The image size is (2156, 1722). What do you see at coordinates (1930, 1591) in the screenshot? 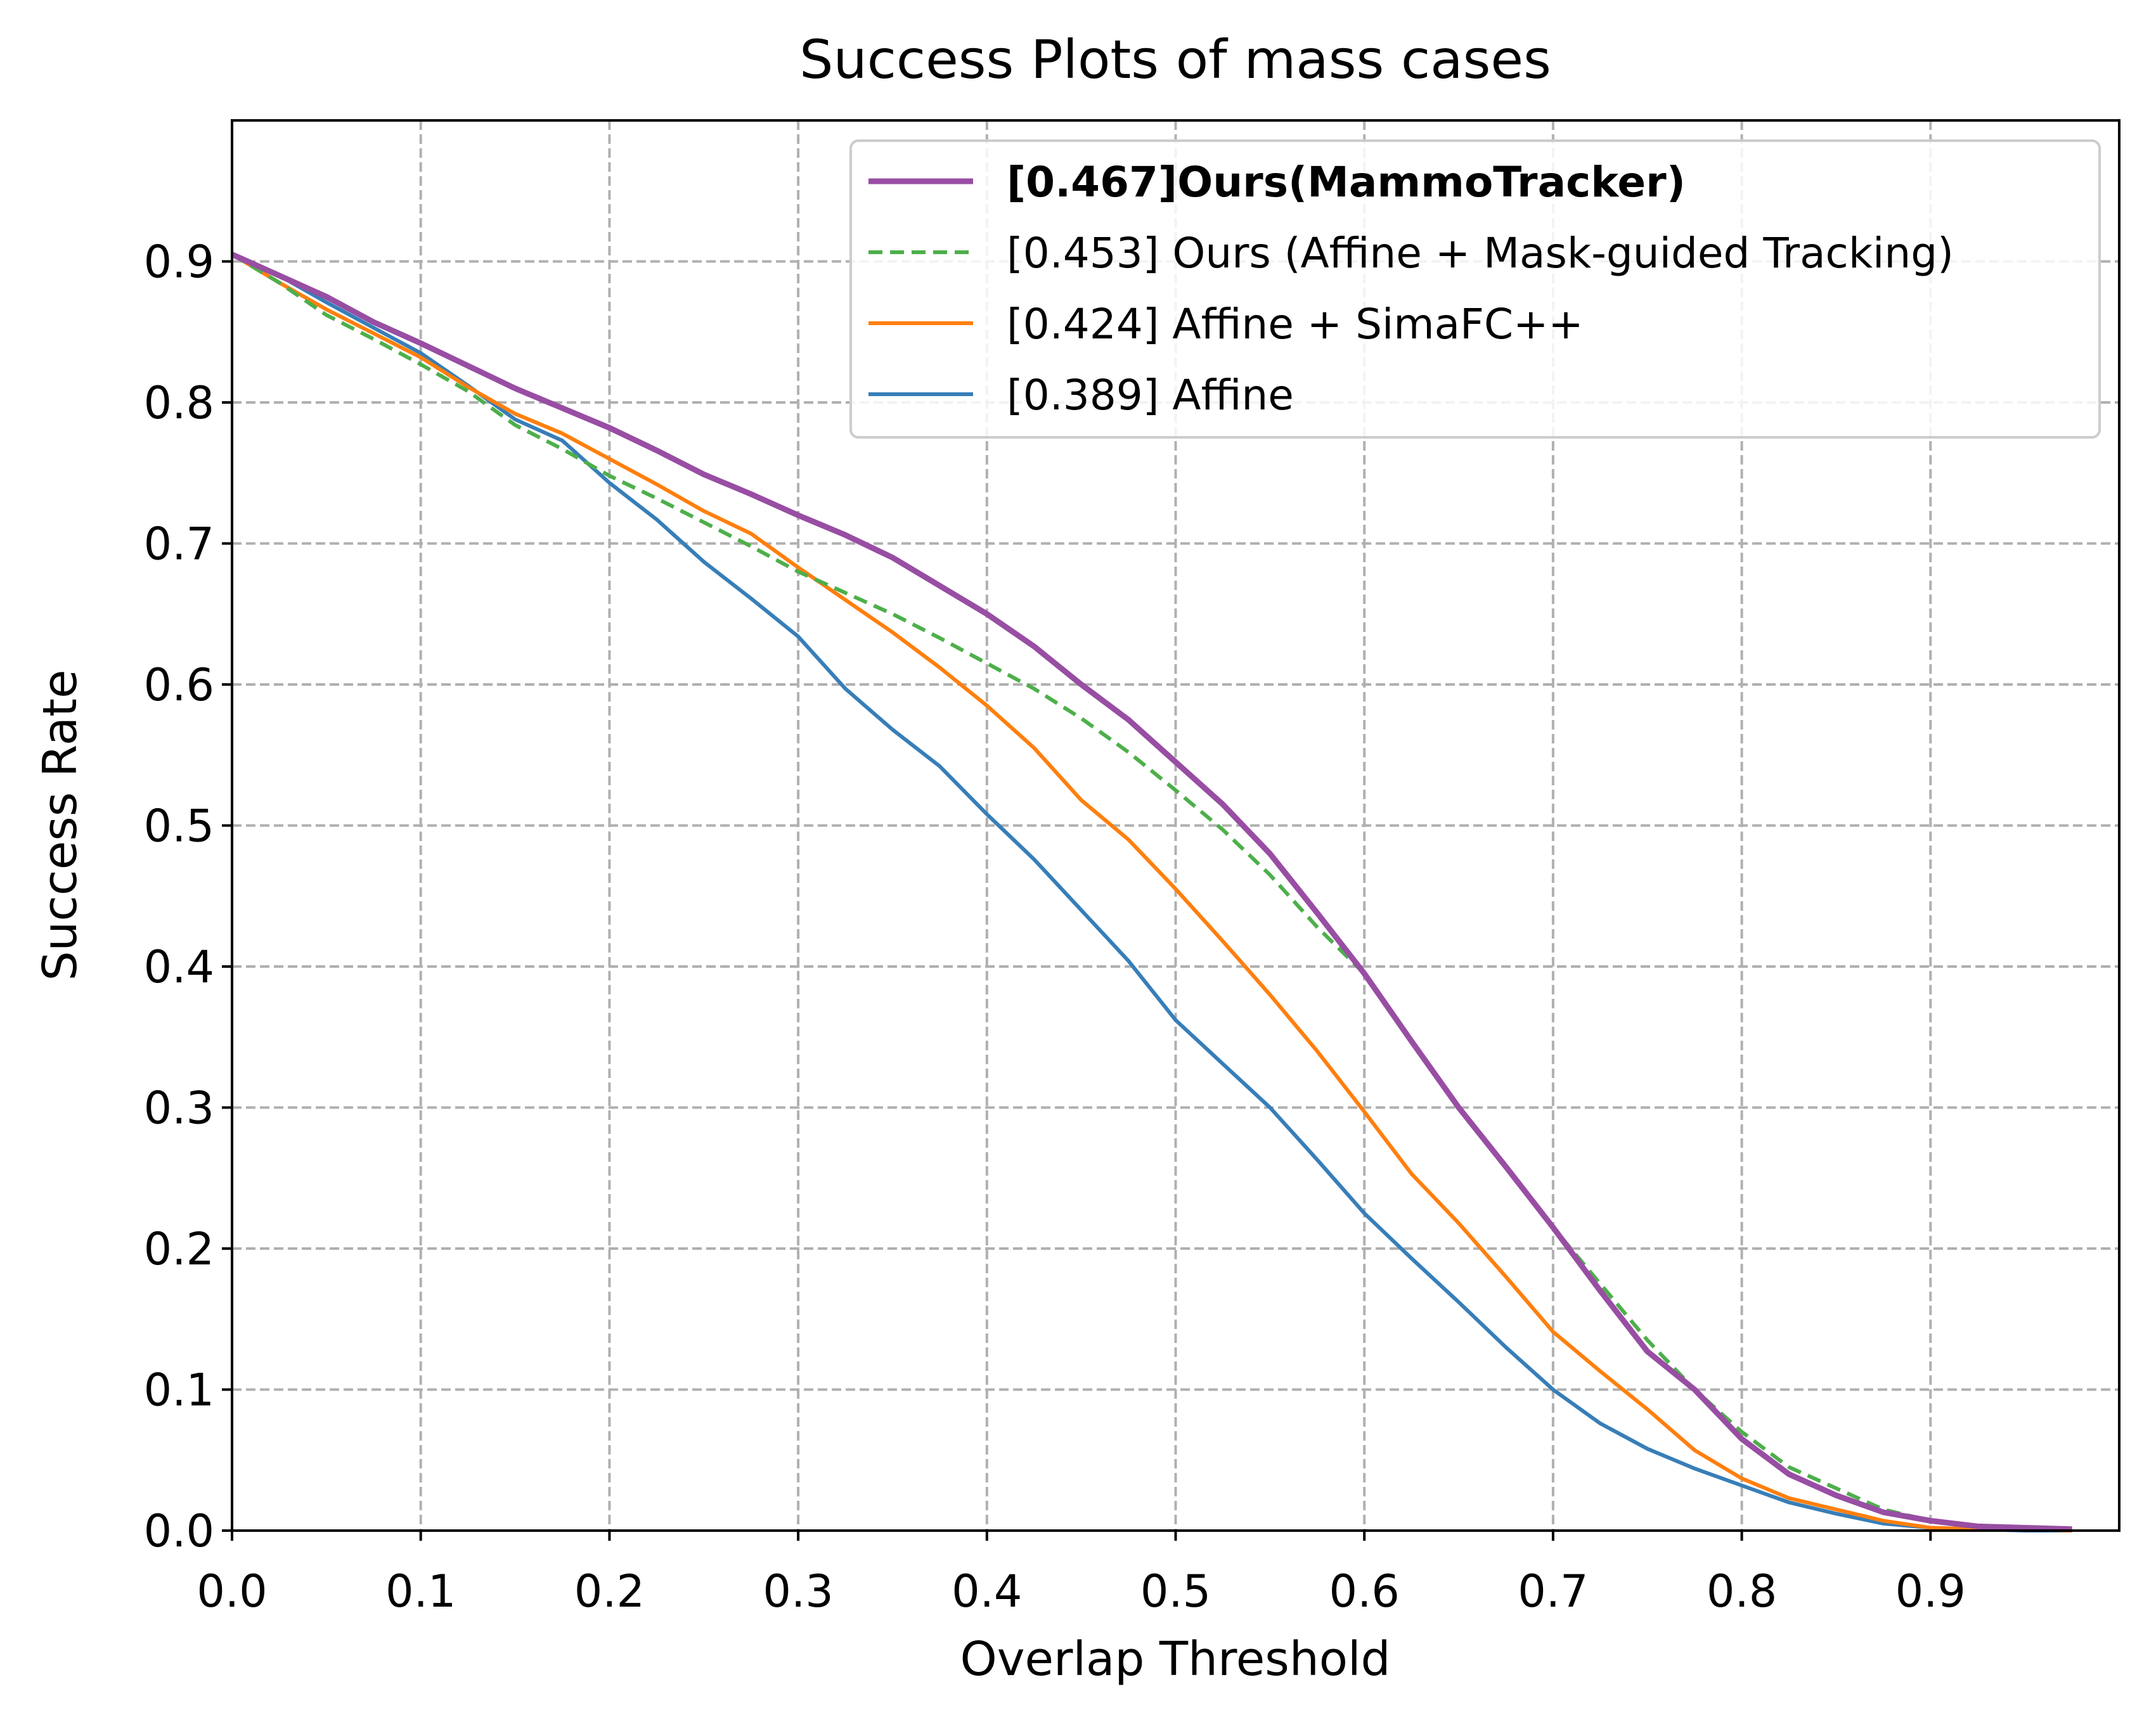
I see `x-tick-label: 0.9` at bounding box center [1930, 1591].